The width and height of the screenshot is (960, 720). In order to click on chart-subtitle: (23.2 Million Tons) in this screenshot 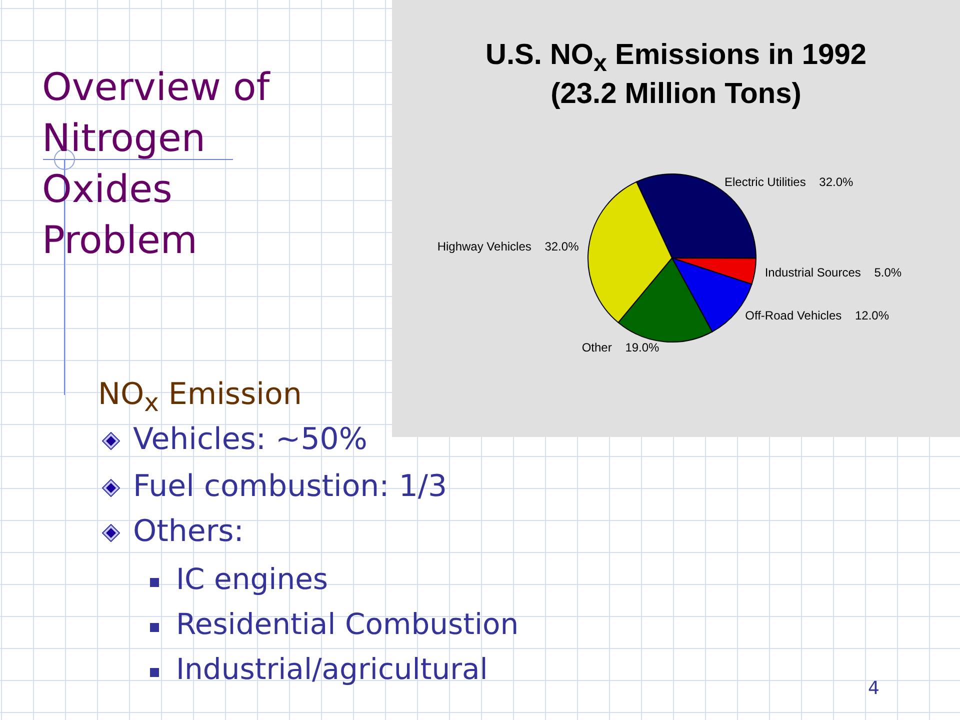, I will do `click(676, 94)`.